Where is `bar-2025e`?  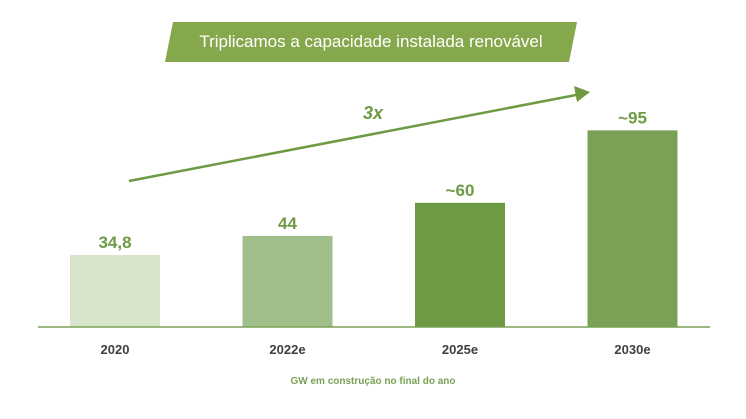
bar-2025e is located at coordinates (460, 264).